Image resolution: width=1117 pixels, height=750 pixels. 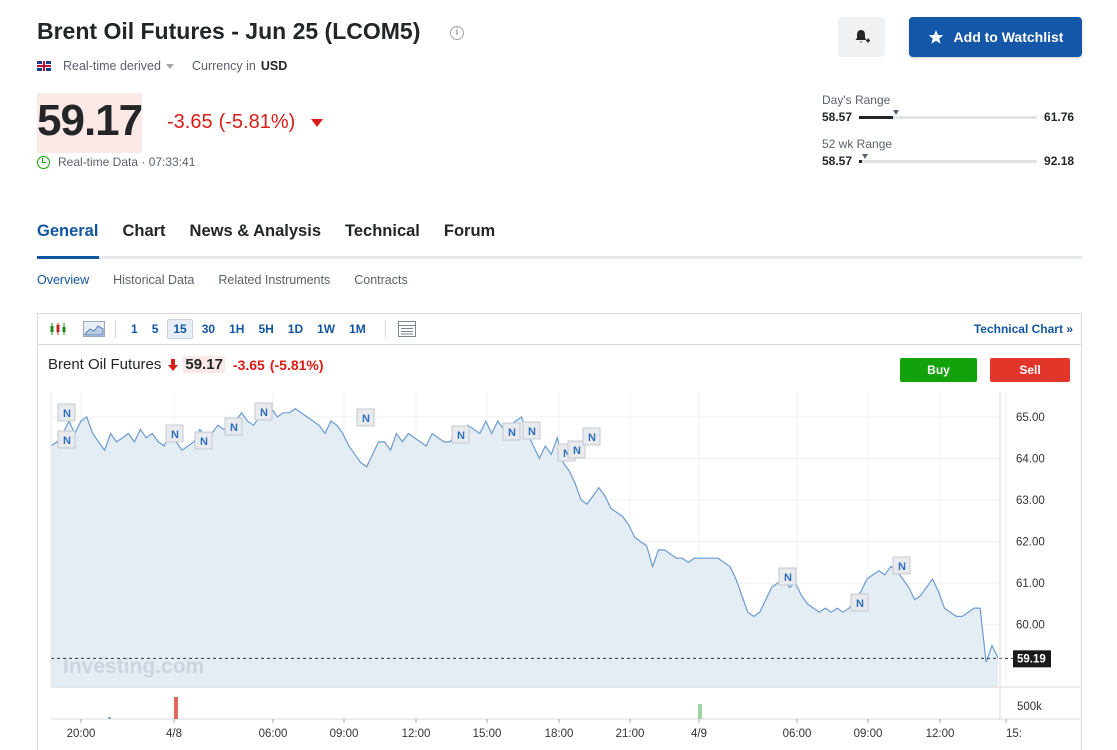 I want to click on tab-news-analysis: News & Analysis, so click(x=255, y=231).